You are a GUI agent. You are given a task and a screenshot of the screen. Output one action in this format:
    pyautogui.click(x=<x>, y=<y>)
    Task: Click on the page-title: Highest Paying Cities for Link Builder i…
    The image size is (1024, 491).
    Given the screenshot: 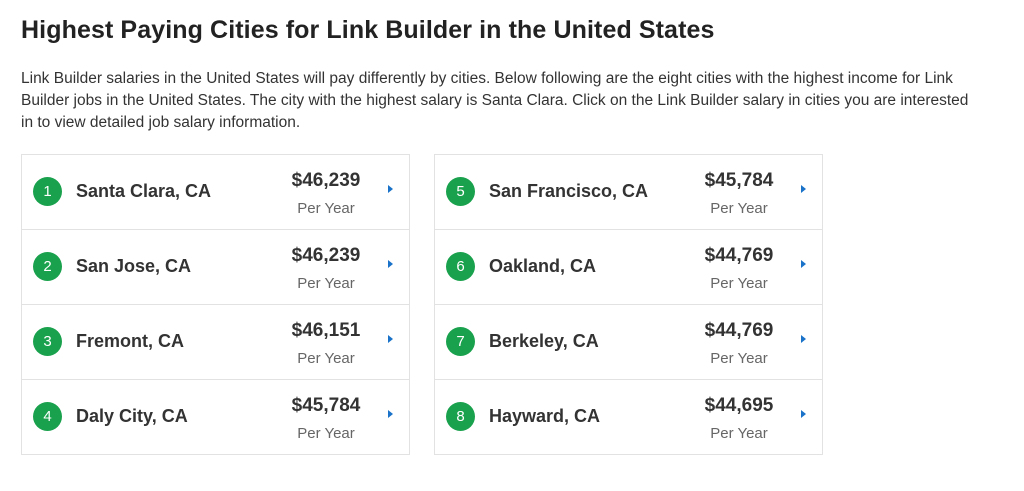 What is the action you would take?
    pyautogui.click(x=368, y=30)
    